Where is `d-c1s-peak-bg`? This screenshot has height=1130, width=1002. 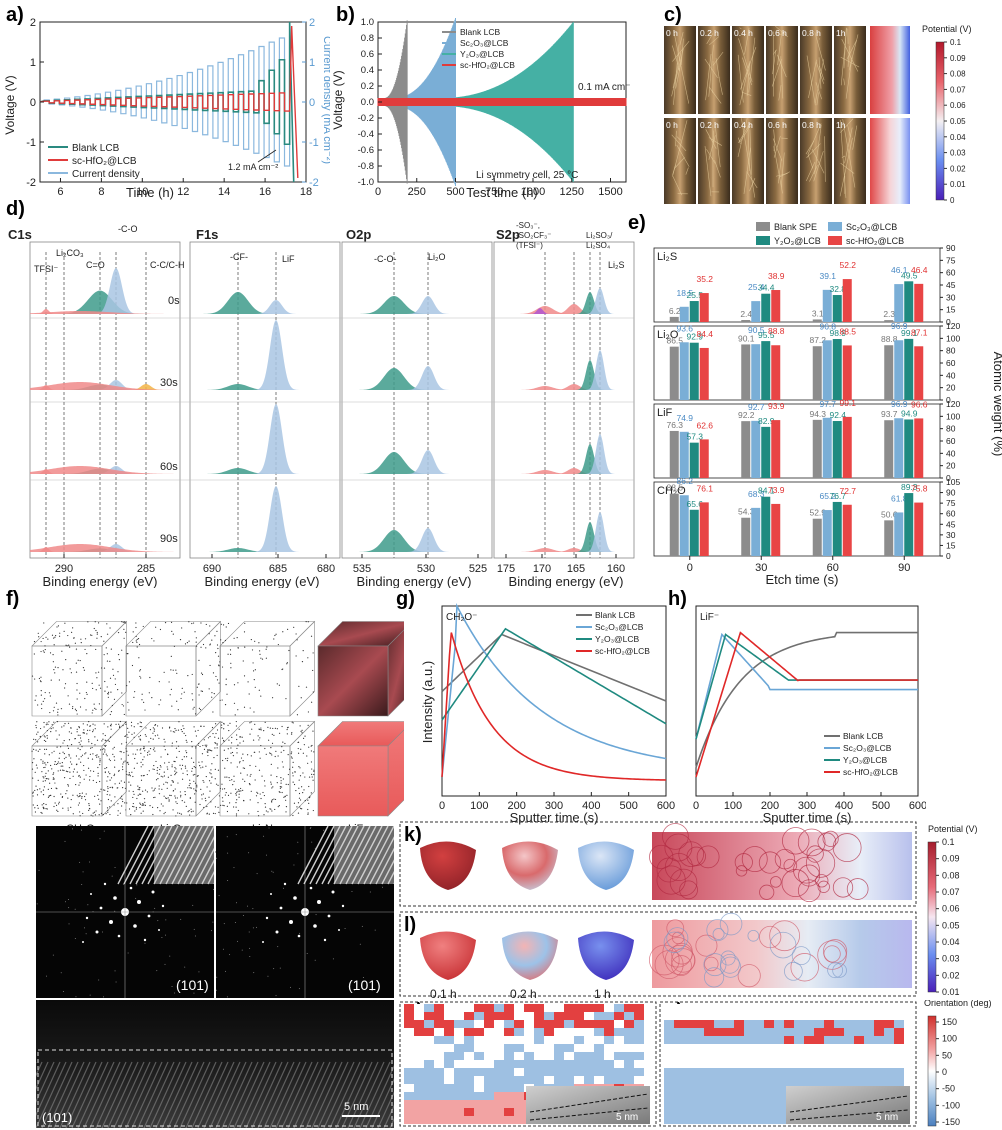
d-c1s-peak-bg is located at coordinates (105, 548).